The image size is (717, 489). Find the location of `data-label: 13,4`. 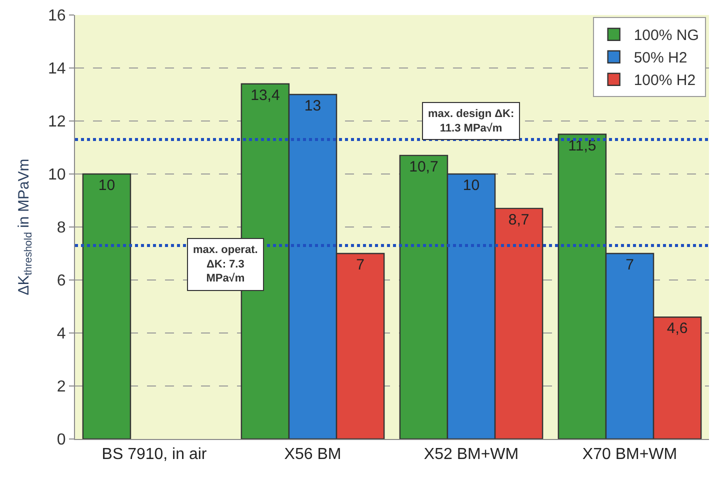

data-label: 13,4 is located at coordinates (265, 95).